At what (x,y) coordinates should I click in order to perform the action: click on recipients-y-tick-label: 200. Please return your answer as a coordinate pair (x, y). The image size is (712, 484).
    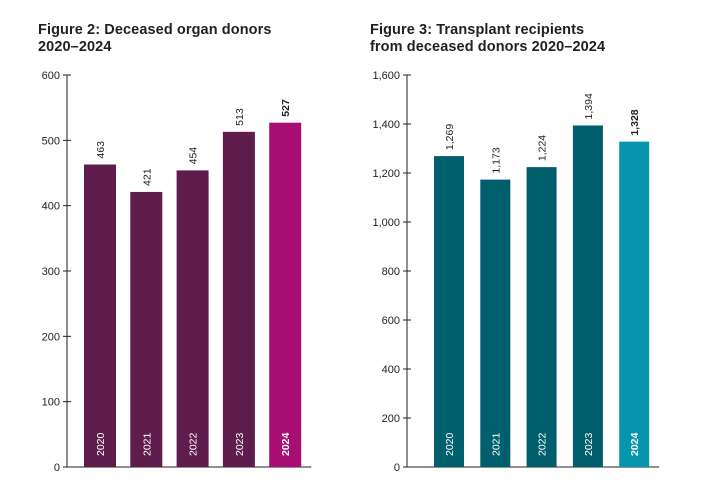
    Looking at the image, I should click on (391, 419).